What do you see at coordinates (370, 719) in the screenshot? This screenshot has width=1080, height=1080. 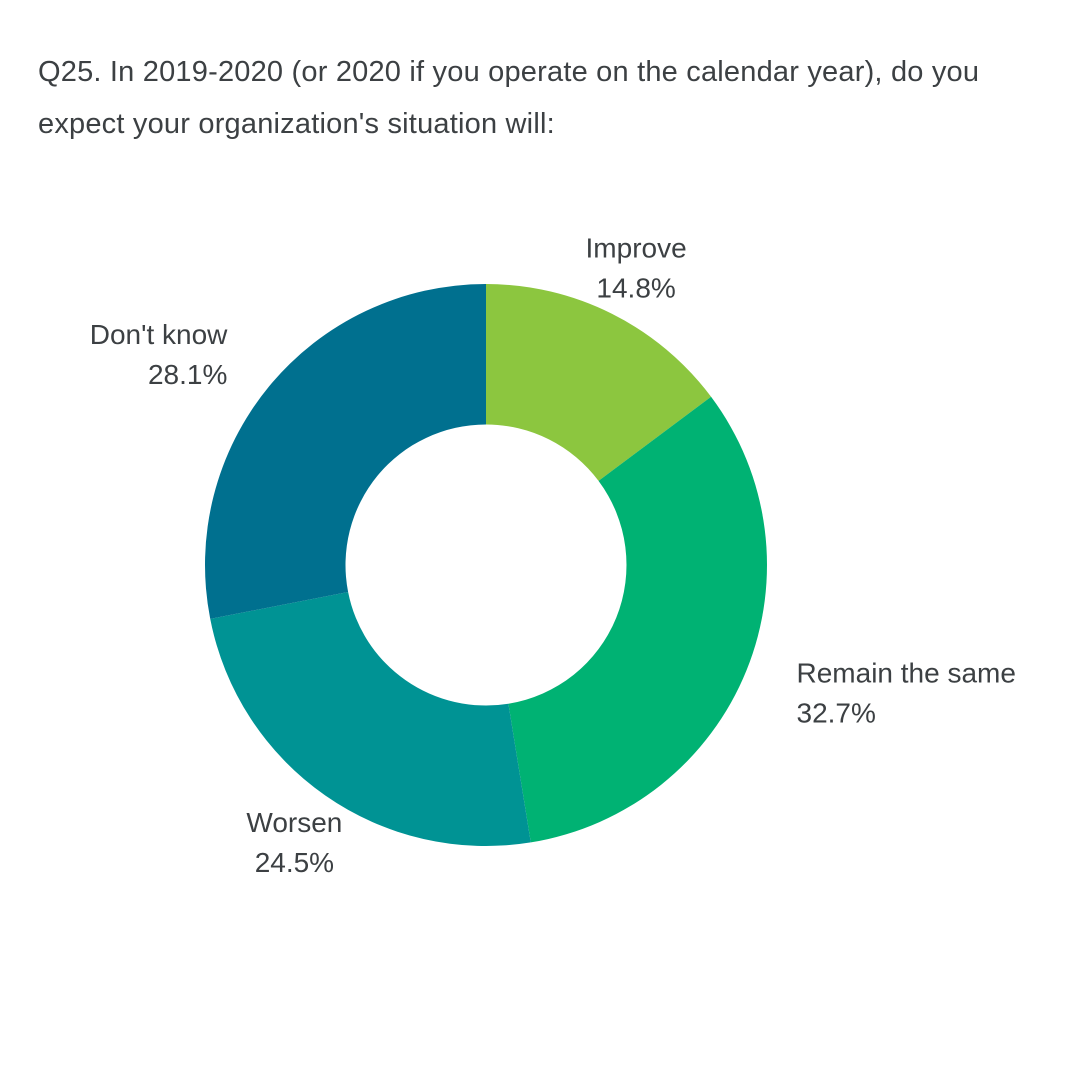 I see `slice-worsen` at bounding box center [370, 719].